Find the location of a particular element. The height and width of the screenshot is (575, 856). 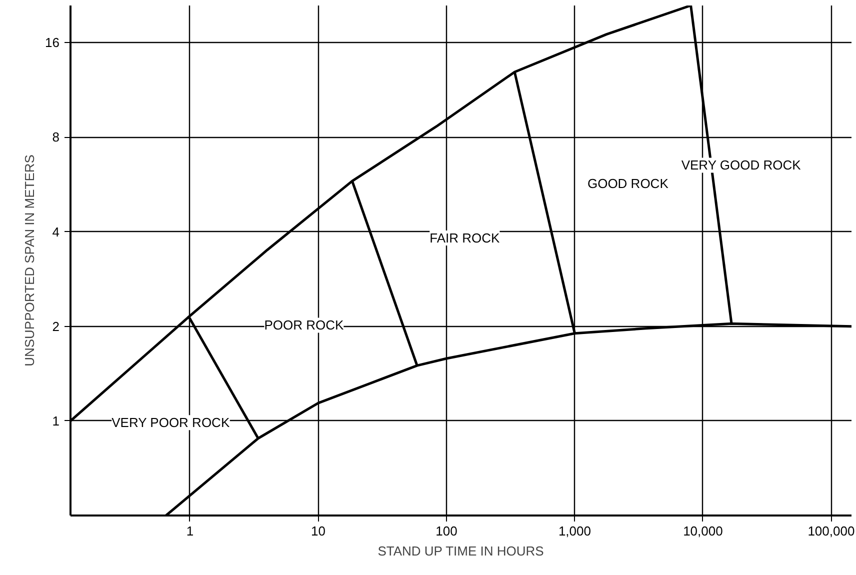

x-tick-label: 10,000 is located at coordinates (703, 531).